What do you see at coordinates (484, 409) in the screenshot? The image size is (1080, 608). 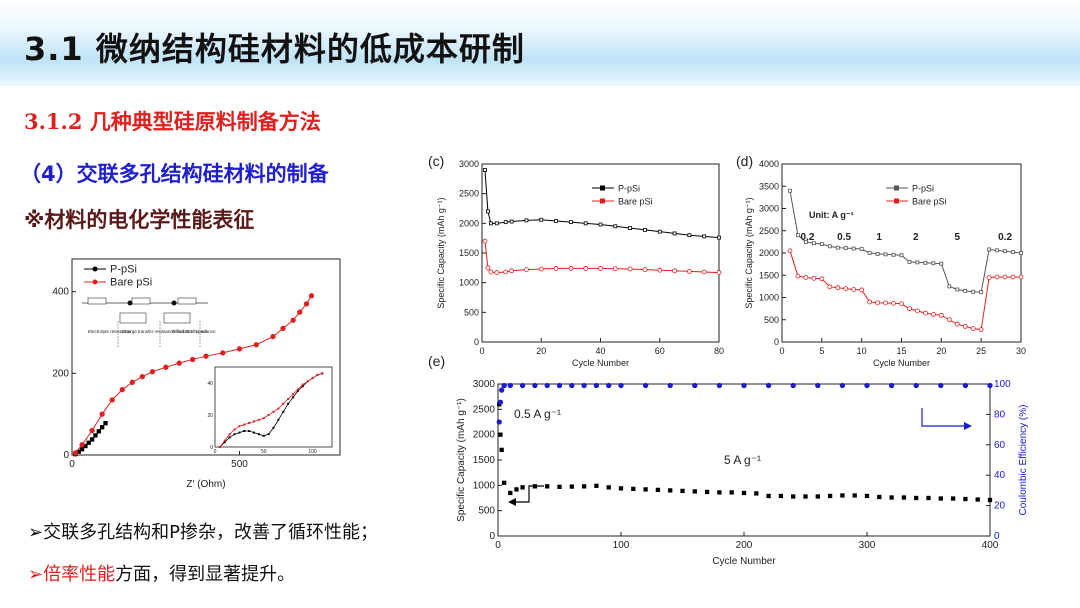 I see `y-tick-label: 2500` at bounding box center [484, 409].